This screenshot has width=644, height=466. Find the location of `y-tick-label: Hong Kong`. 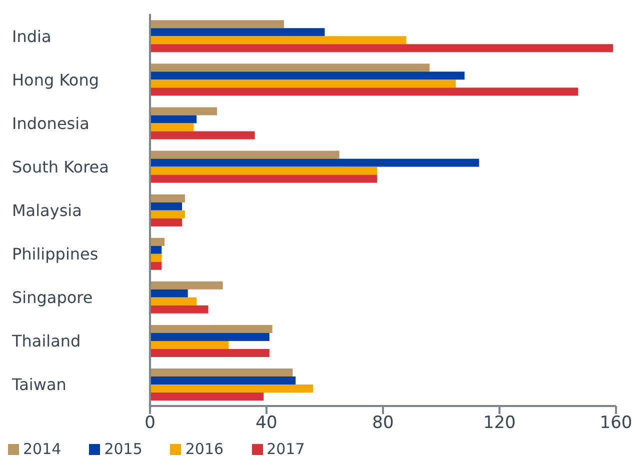

y-tick-label: Hong Kong is located at coordinates (55, 80).